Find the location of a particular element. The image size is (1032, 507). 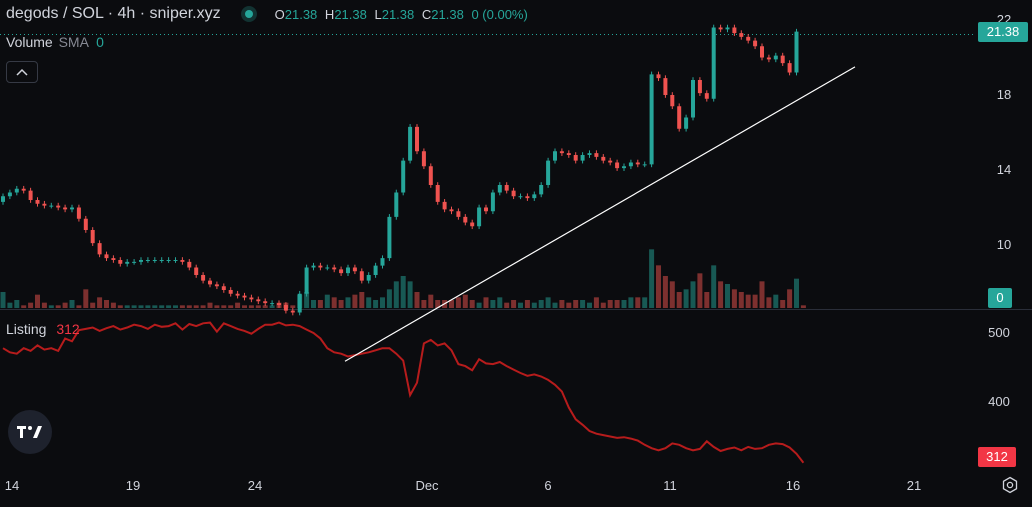

time-tick-label: 6 is located at coordinates (547, 485).